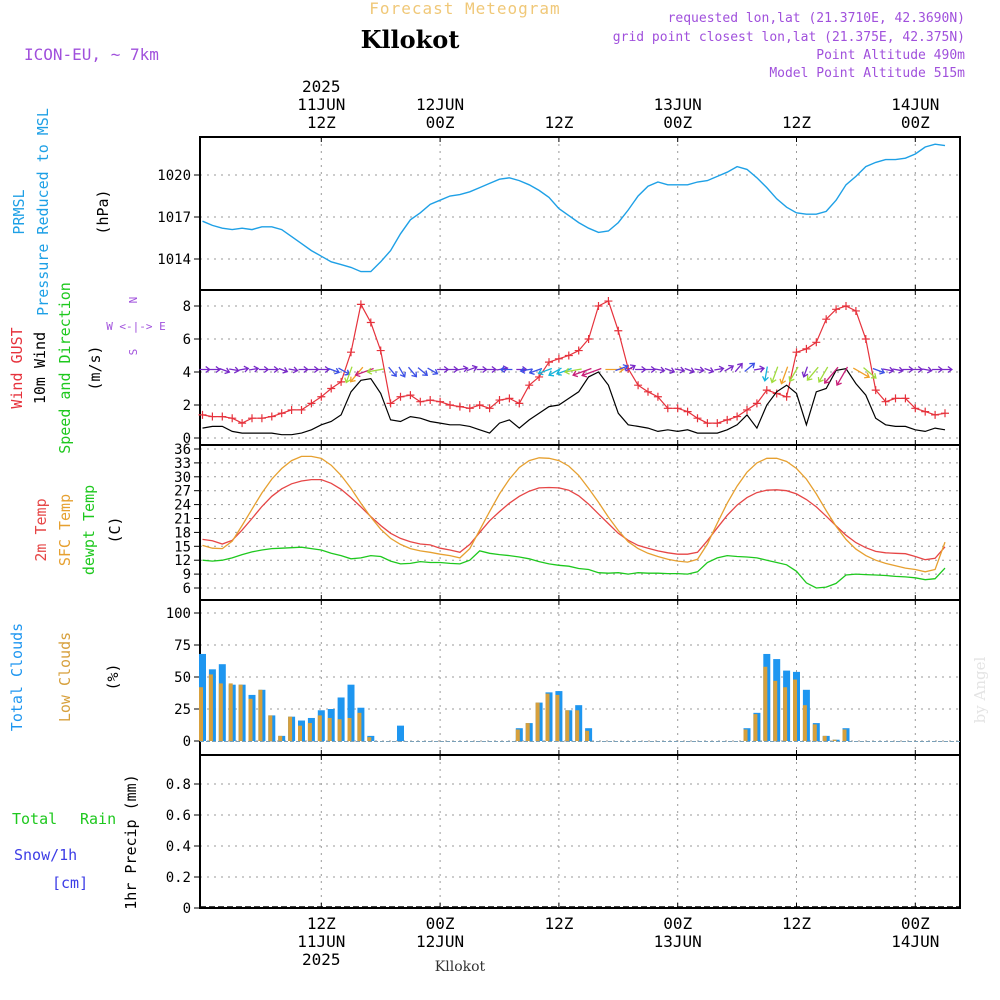  I want to click on y-tick-label: 0, so click(187, 439).